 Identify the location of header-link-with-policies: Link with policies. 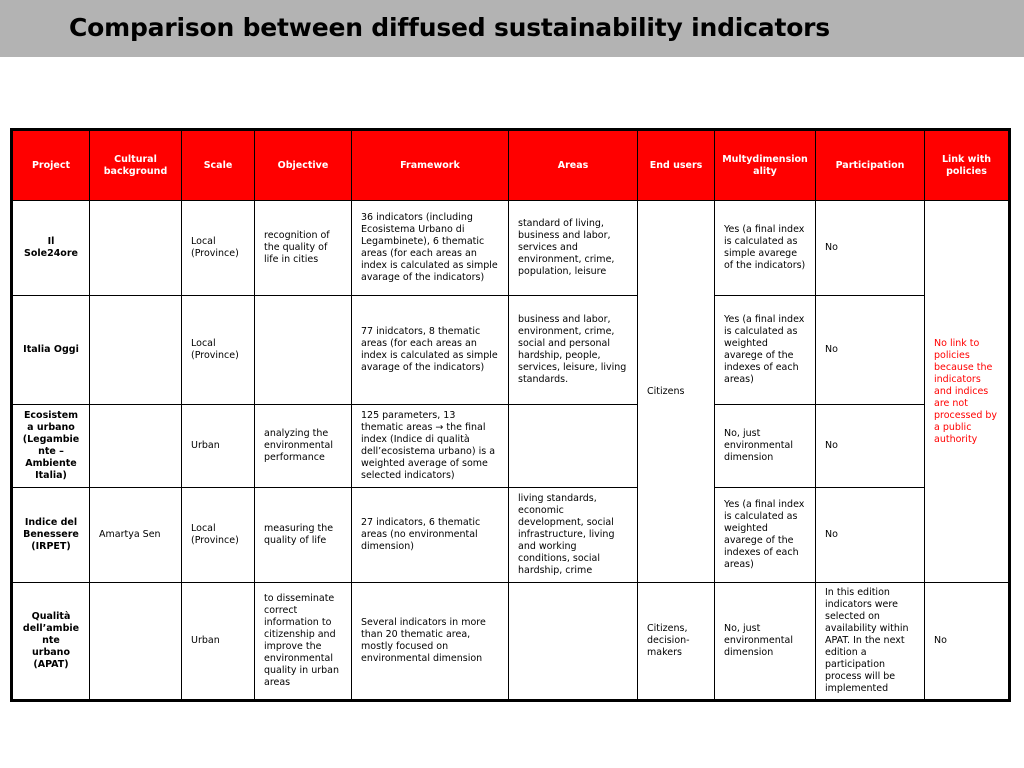
(967, 165).